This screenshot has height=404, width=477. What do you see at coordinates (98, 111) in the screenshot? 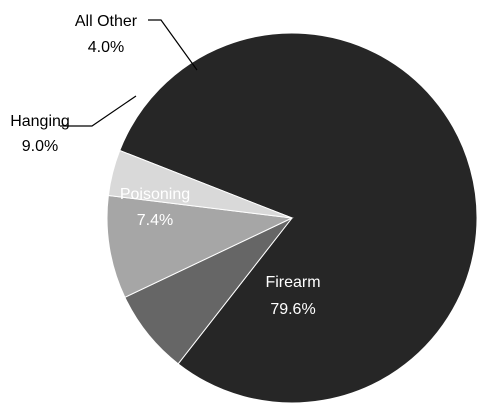
I see `leader-line-hanging` at bounding box center [98, 111].